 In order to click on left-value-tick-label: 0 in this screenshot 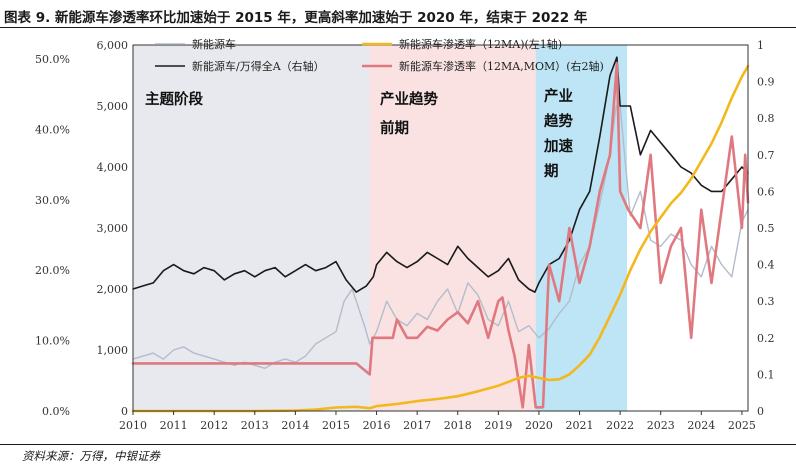, I will do `click(124, 411)`.